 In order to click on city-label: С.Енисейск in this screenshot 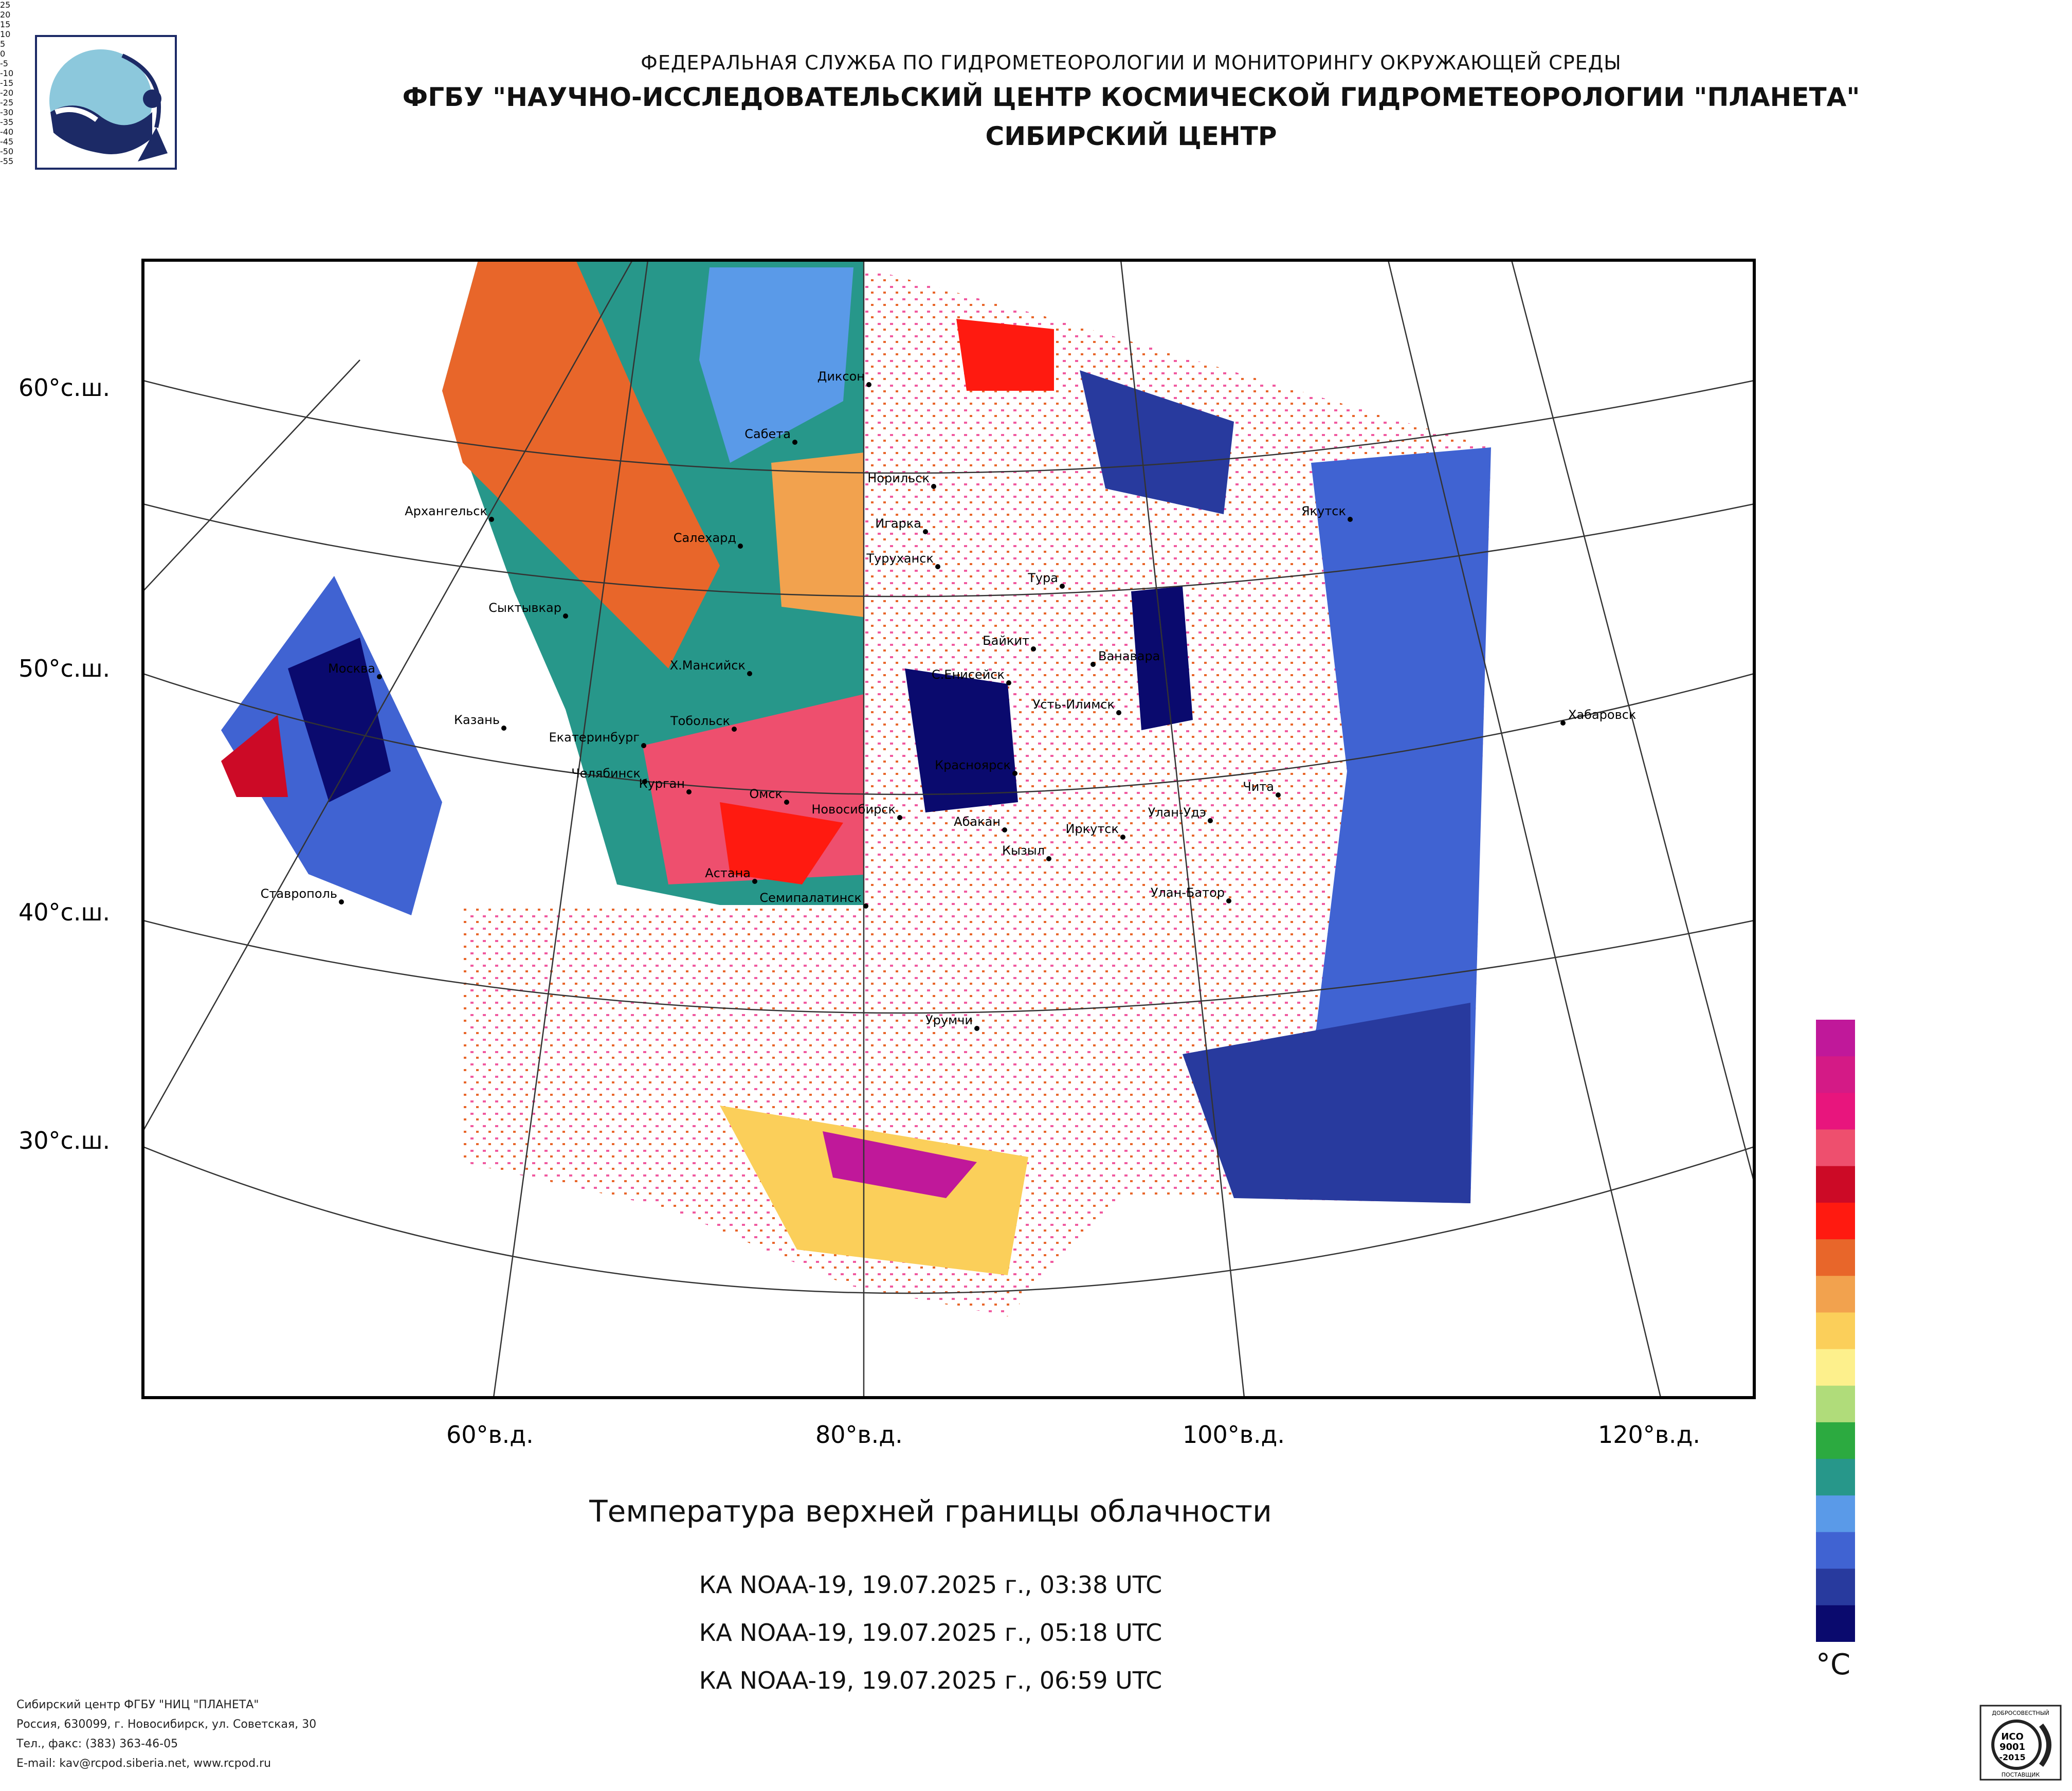, I will do `click(968, 675)`.